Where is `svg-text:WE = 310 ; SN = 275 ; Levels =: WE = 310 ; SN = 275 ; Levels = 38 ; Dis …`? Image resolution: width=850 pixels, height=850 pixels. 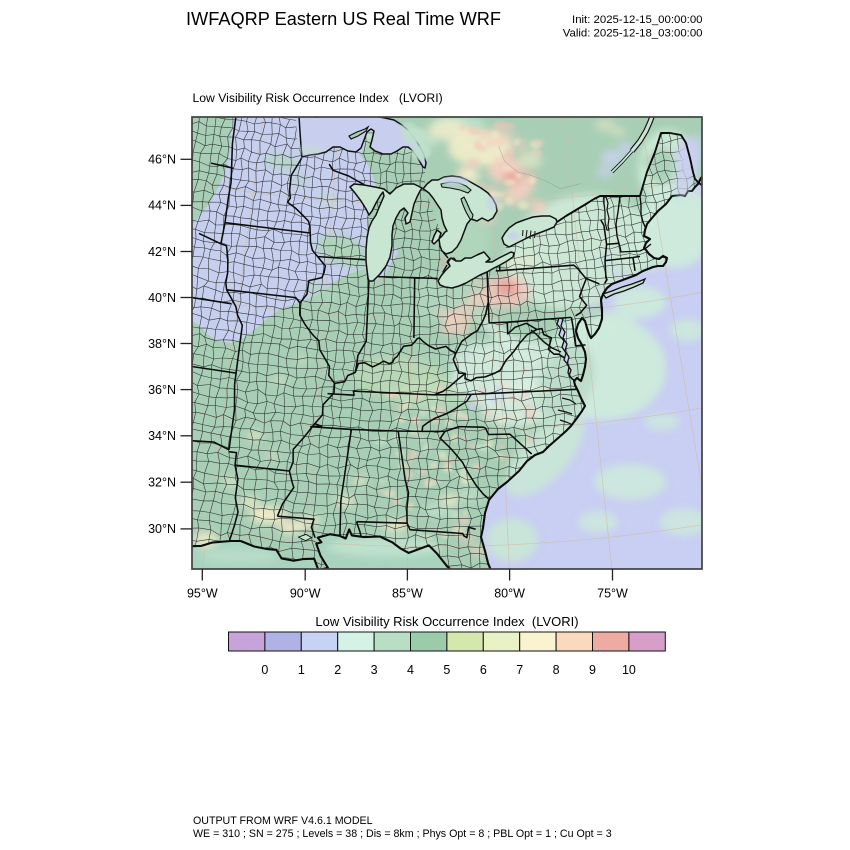 svg-text:WE = 310 ; SN = 275 ; Levels =: WE = 310 ; SN = 275 ; Levels = 38 ; Dis … is located at coordinates (402, 834).